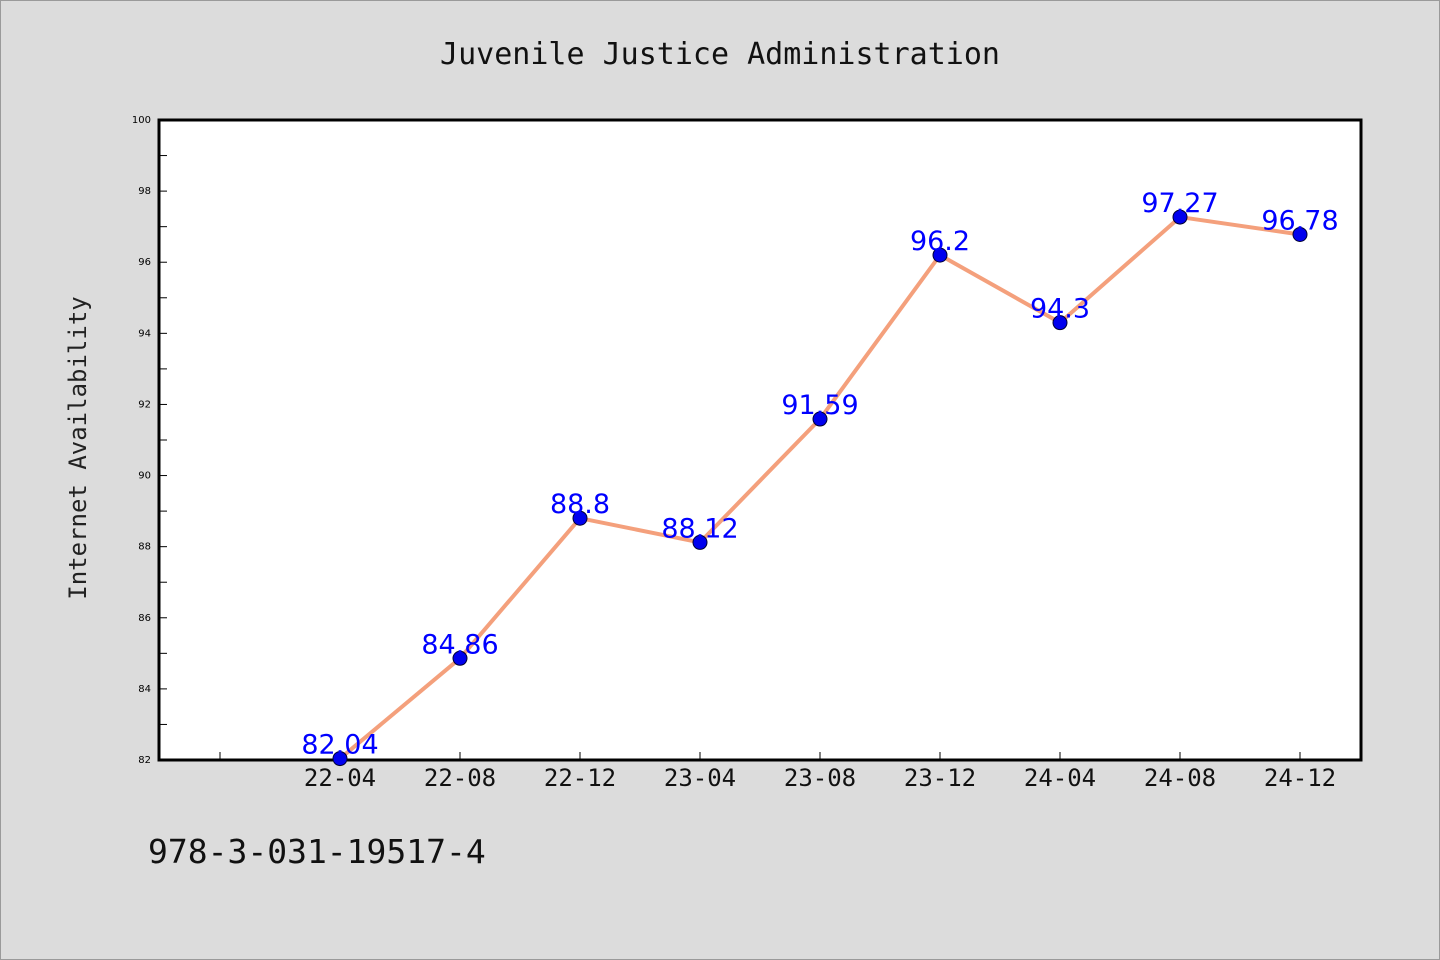 Image resolution: width=1440 pixels, height=960 pixels. What do you see at coordinates (460, 778) in the screenshot?
I see `x-tick-label: 22-08` at bounding box center [460, 778].